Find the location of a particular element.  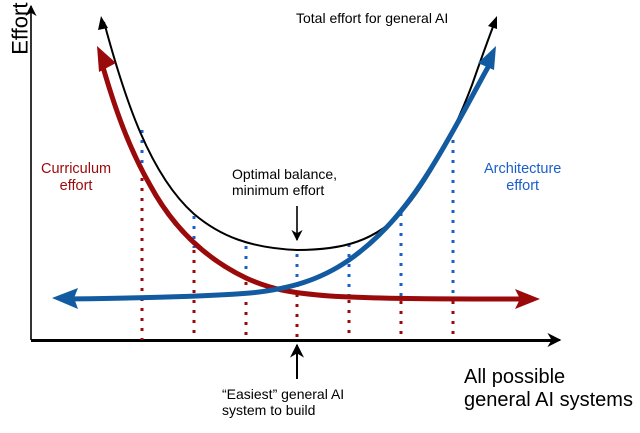

optimal-label-line1: Optimal balance, is located at coordinates (285, 174).